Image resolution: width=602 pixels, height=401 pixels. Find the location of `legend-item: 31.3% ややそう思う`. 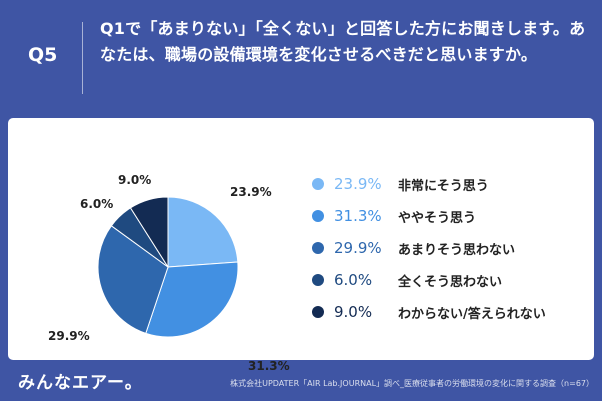

legend-item: 31.3% ややそう思う is located at coordinates (429, 216).